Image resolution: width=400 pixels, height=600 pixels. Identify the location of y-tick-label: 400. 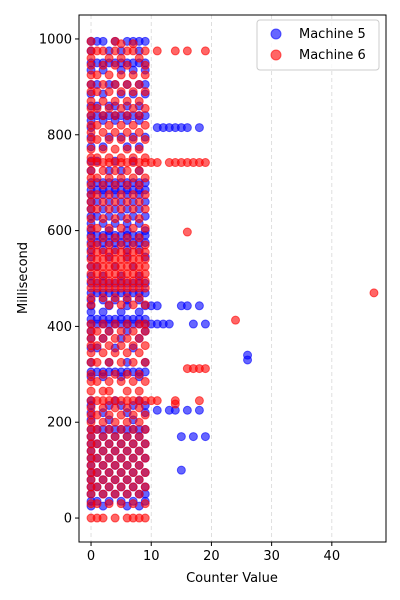
(59, 327).